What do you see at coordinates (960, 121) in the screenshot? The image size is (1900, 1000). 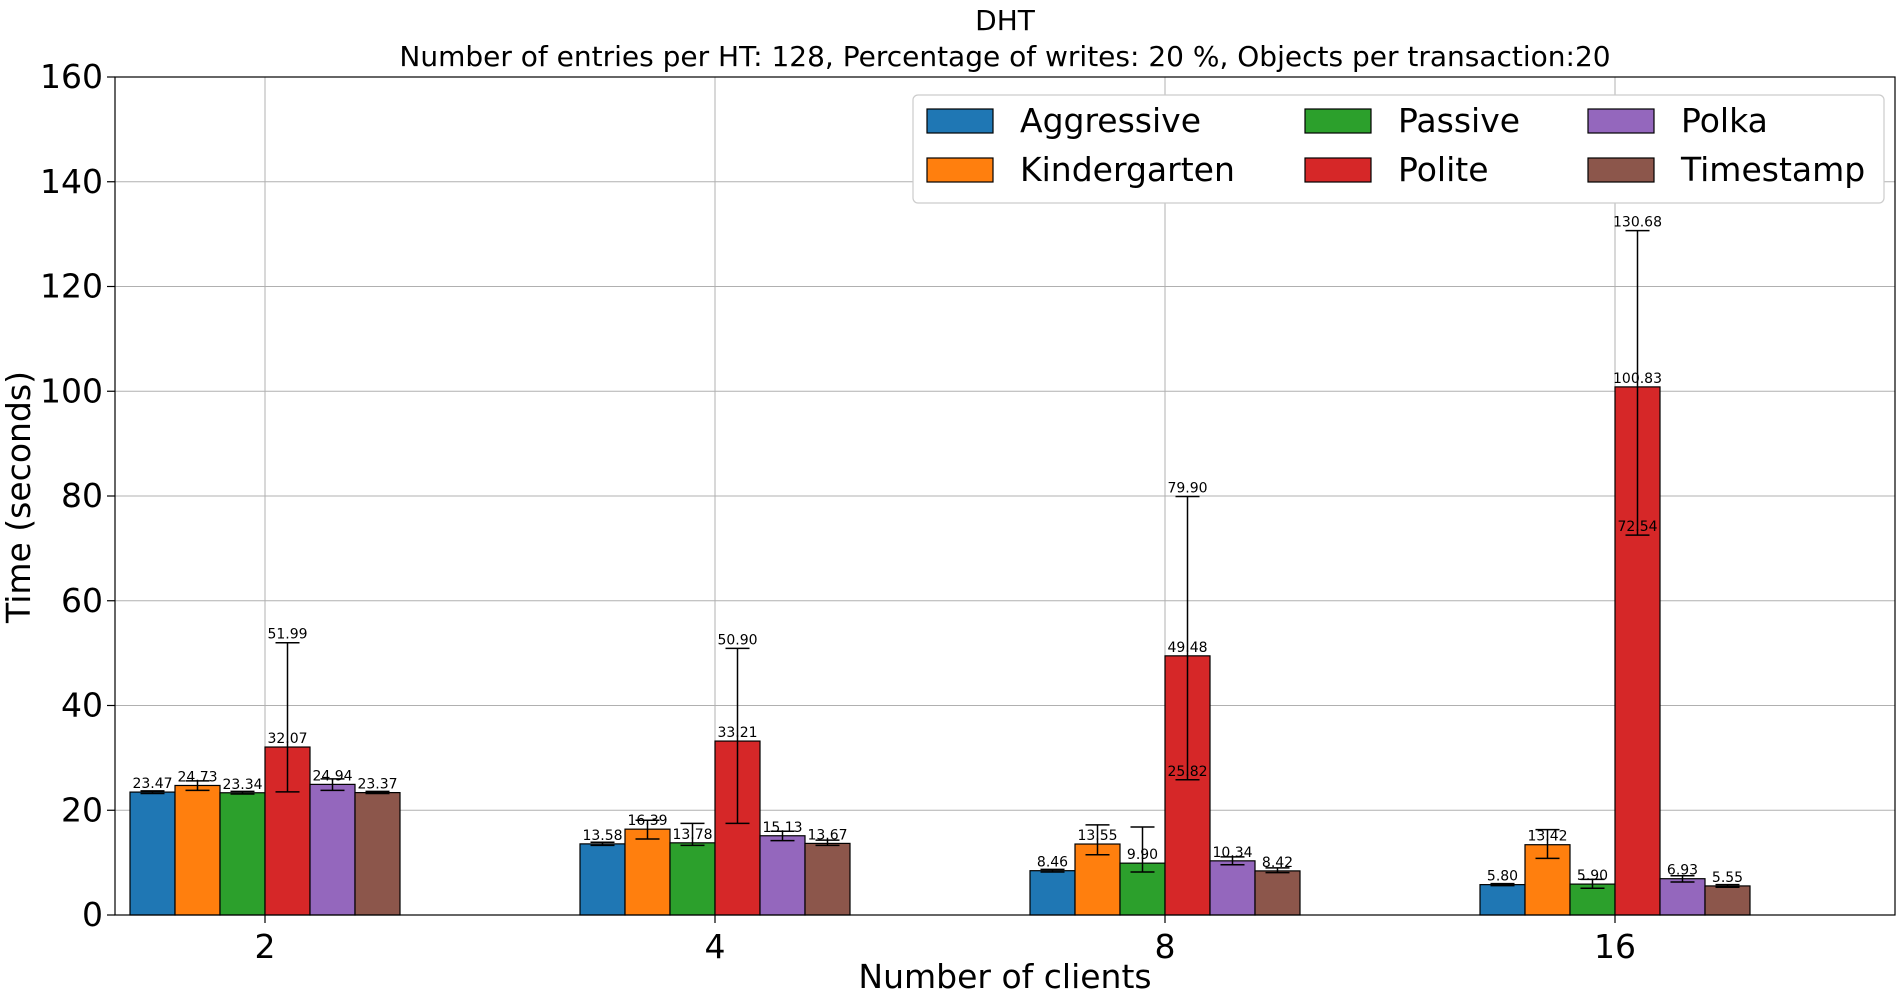 I see `legend-swatch-aggressive` at bounding box center [960, 121].